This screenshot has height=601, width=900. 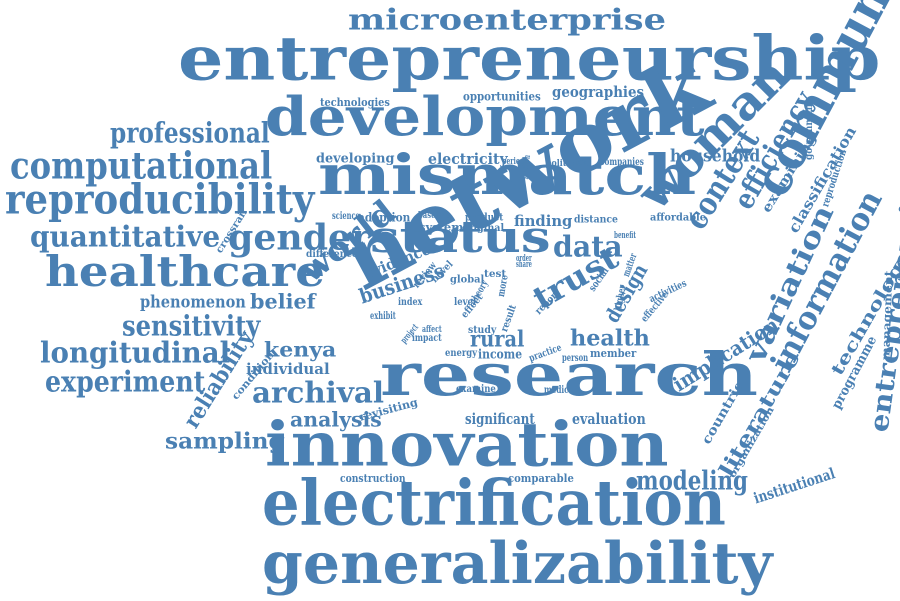 What do you see at coordinates (543, 221) in the screenshot?
I see `cloud-word-finding: finding` at bounding box center [543, 221].